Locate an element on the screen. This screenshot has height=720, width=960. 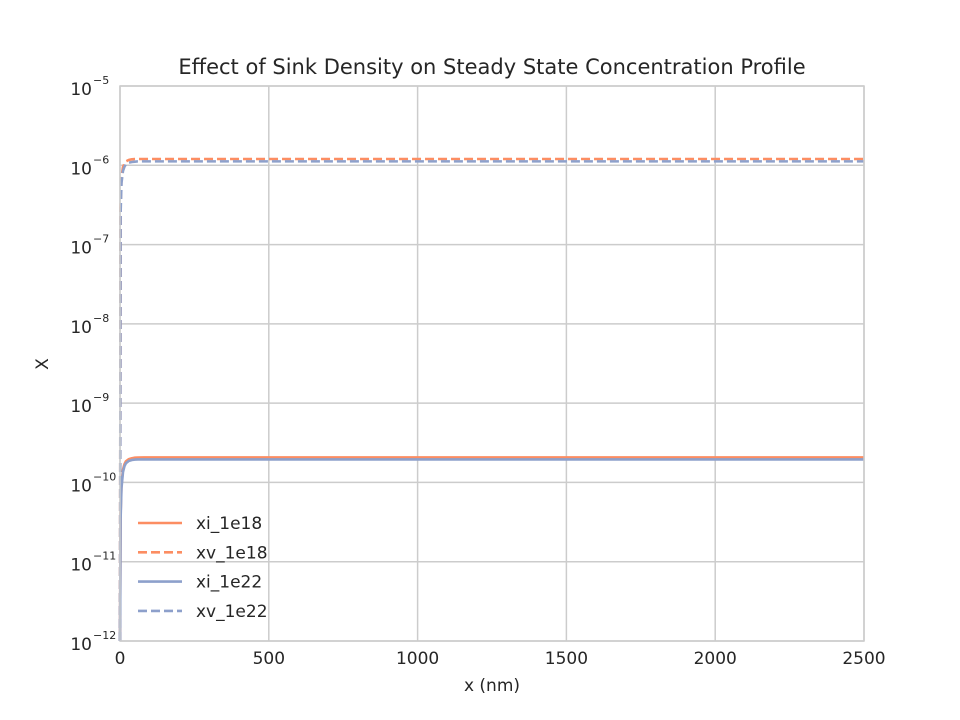
y-tick-exponent-3: −9 is located at coordinates (101, 397).